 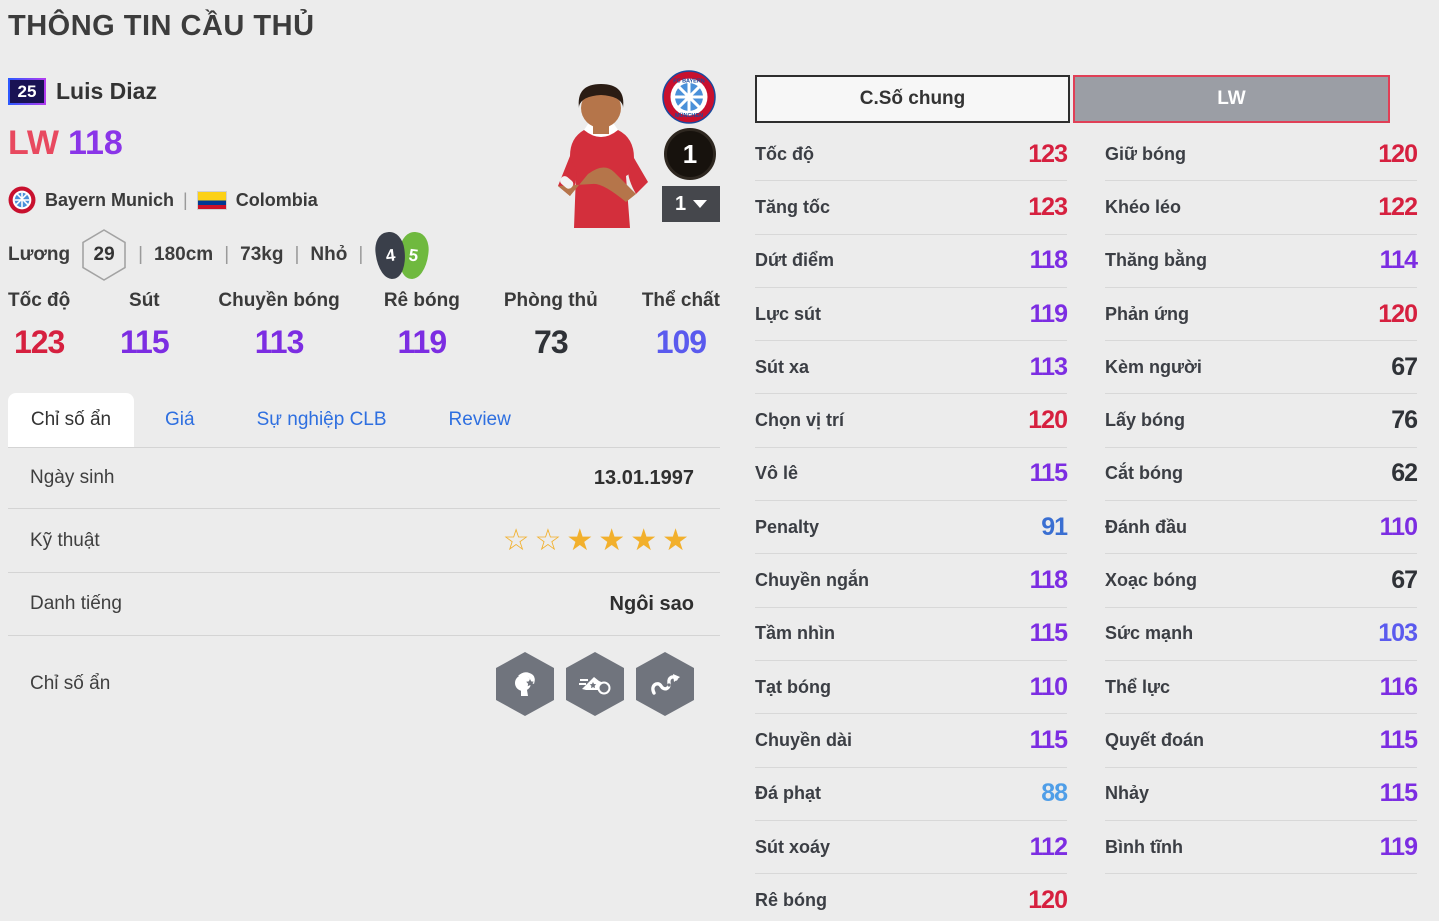 I want to click on player-position: LW, so click(x=33, y=143).